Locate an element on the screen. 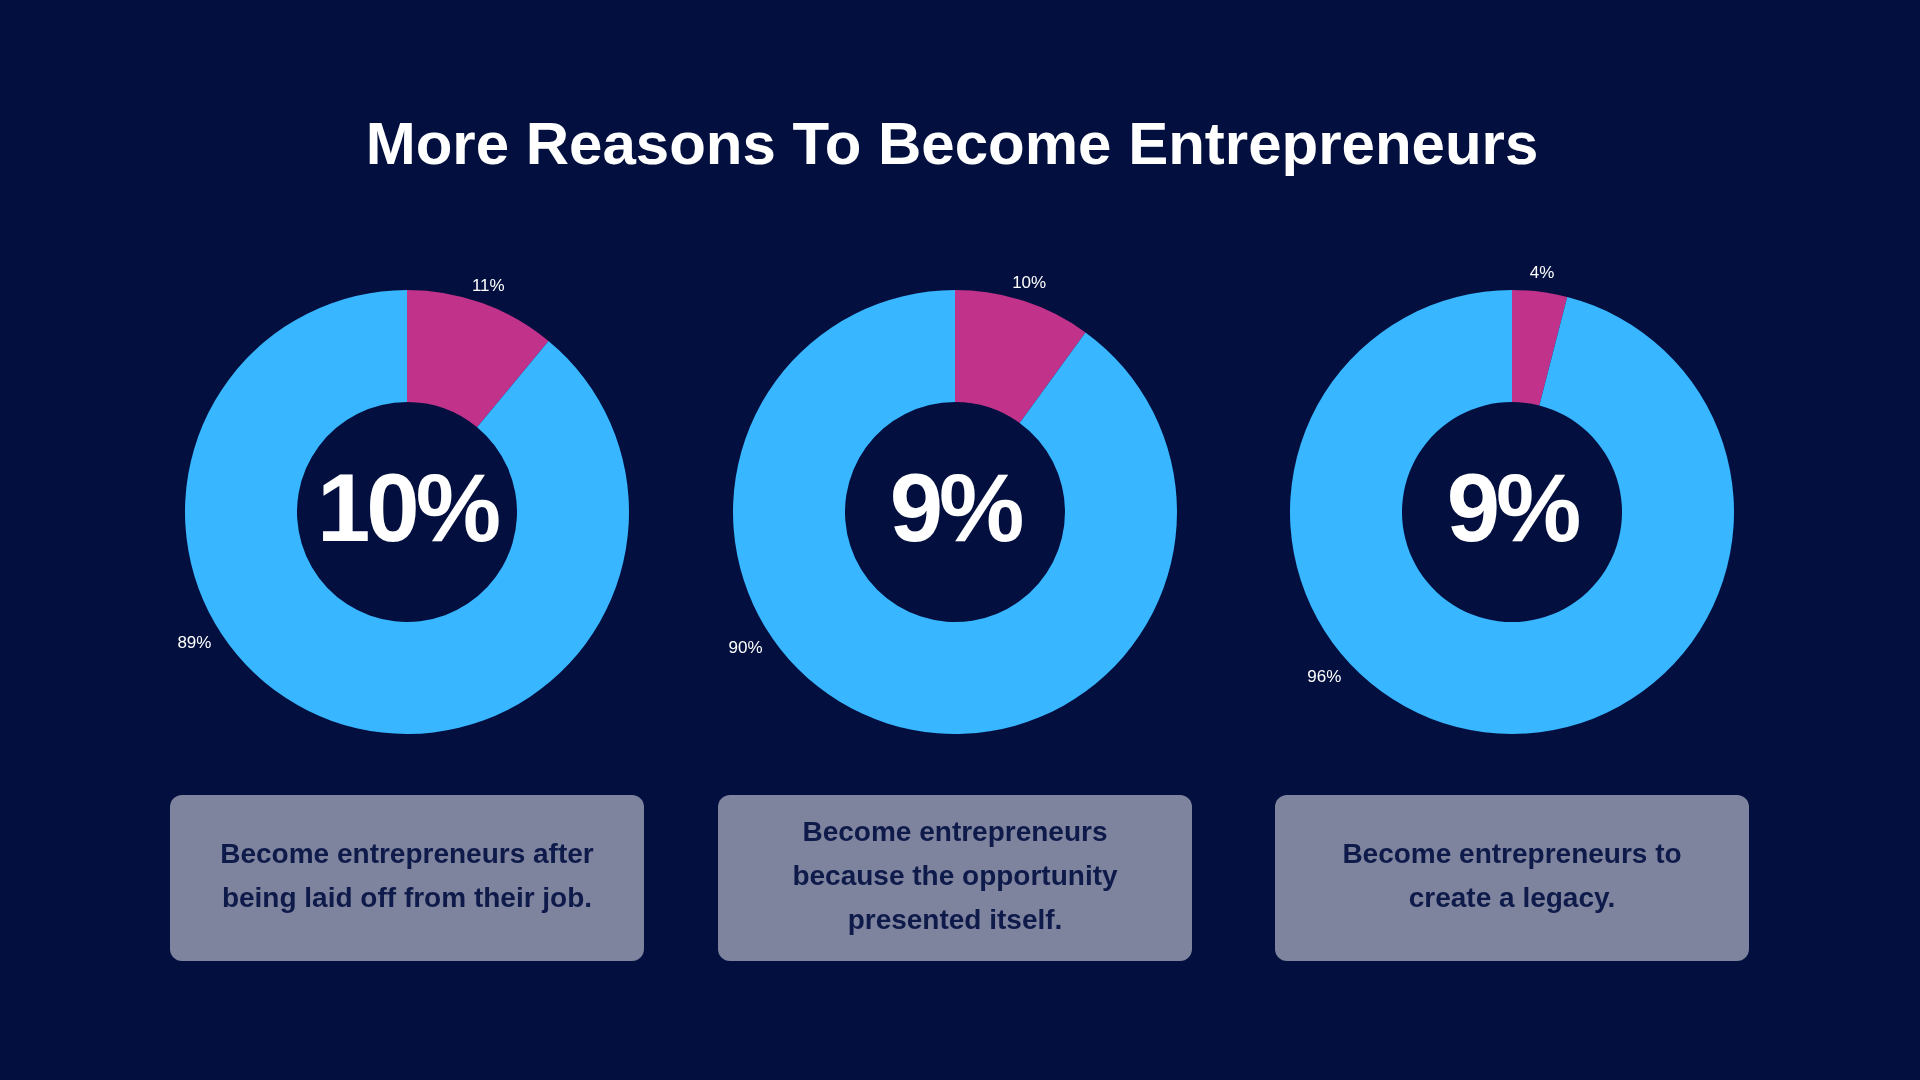  data-label: 11% is located at coordinates (488, 285).